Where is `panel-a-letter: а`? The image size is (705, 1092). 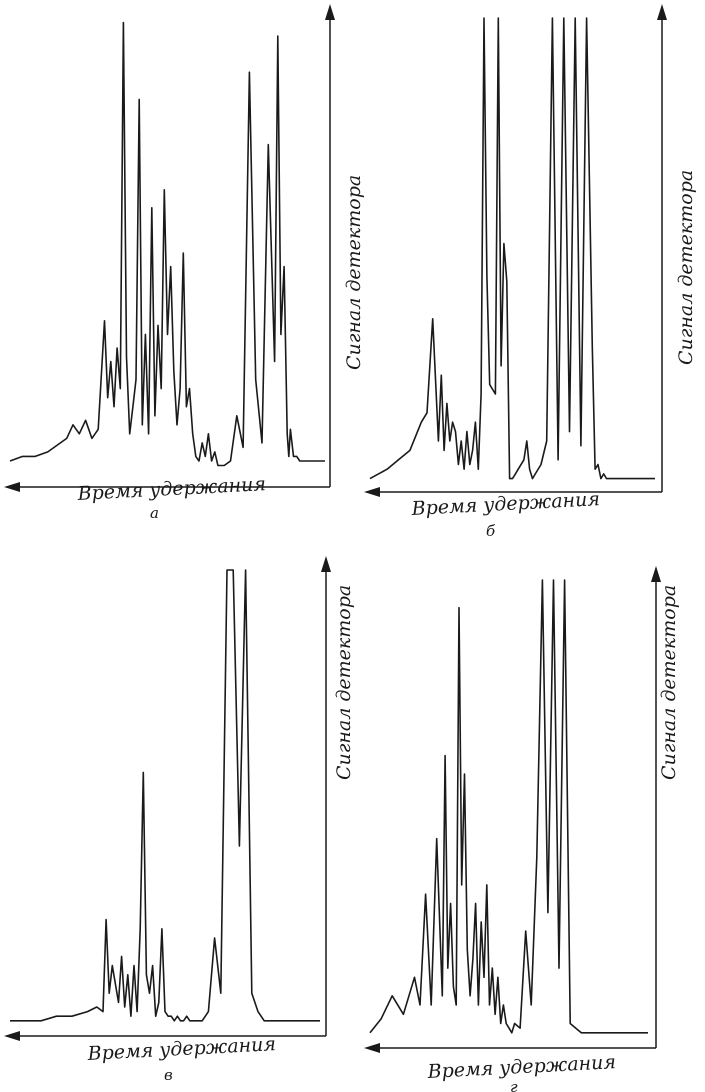
panel-a-letter: а is located at coordinates (154, 513).